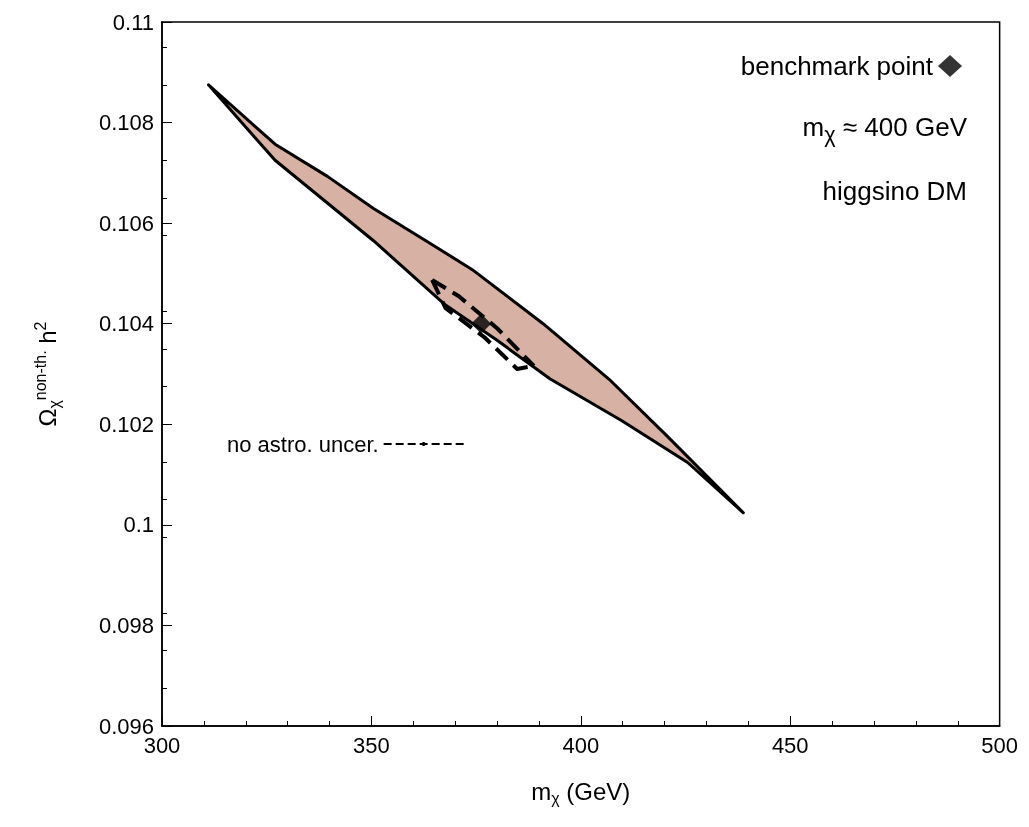  Describe the element at coordinates (126, 123) in the screenshot. I see `y-tick-label: 0.108` at that location.